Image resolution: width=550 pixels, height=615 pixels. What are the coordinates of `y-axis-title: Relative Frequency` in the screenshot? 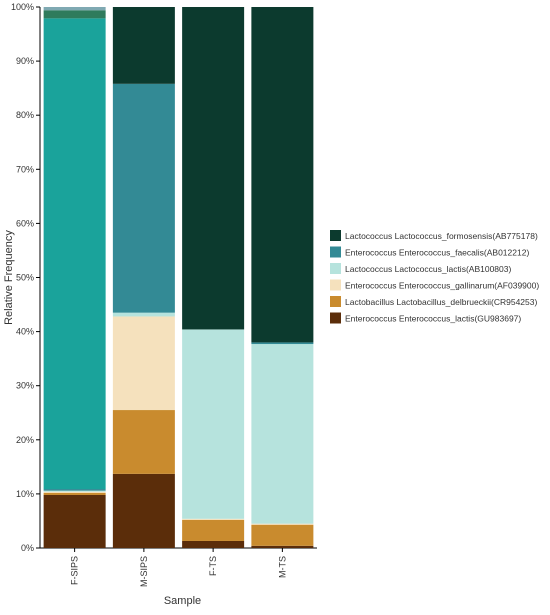 It's located at (9, 277).